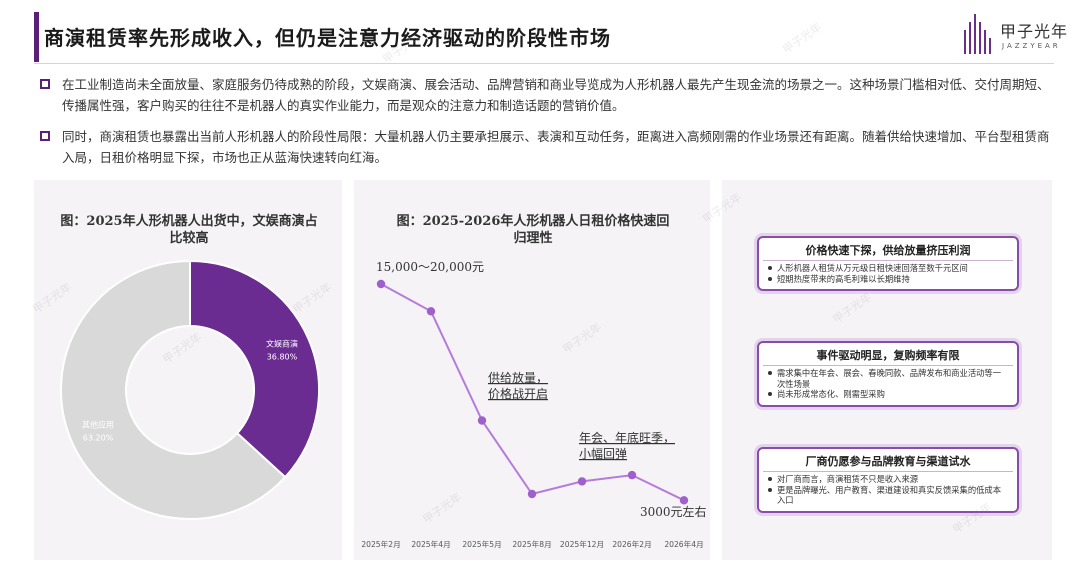  I want to click on card-item: 尚未形成常态化、刚需型采购, so click(888, 394).